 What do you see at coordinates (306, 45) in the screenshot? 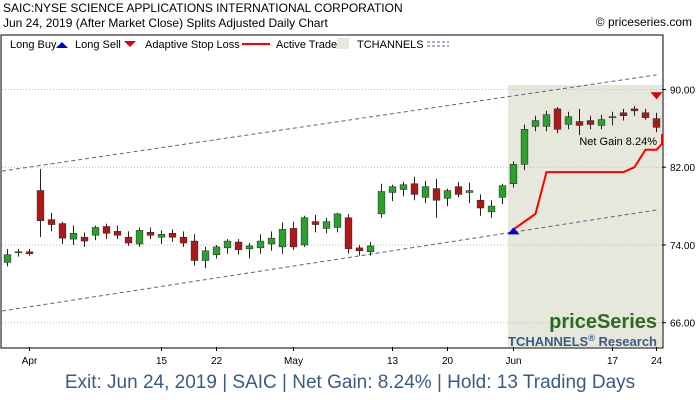
I see `legend-active-trade-label: Active Trade` at bounding box center [306, 45].